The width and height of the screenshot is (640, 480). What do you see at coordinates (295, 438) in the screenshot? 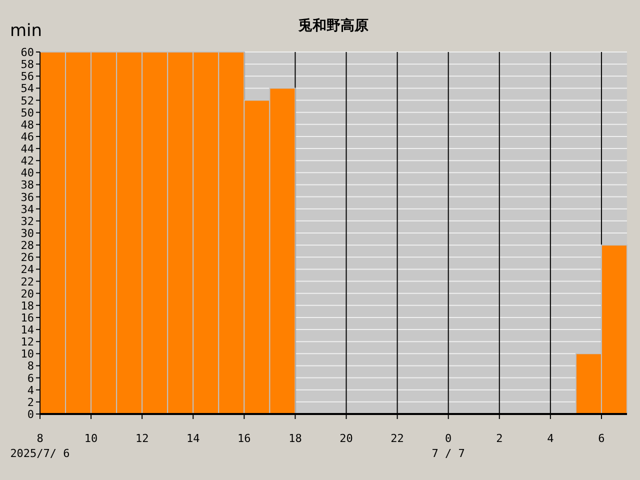
I see `x-tick-label: 18` at bounding box center [295, 438].